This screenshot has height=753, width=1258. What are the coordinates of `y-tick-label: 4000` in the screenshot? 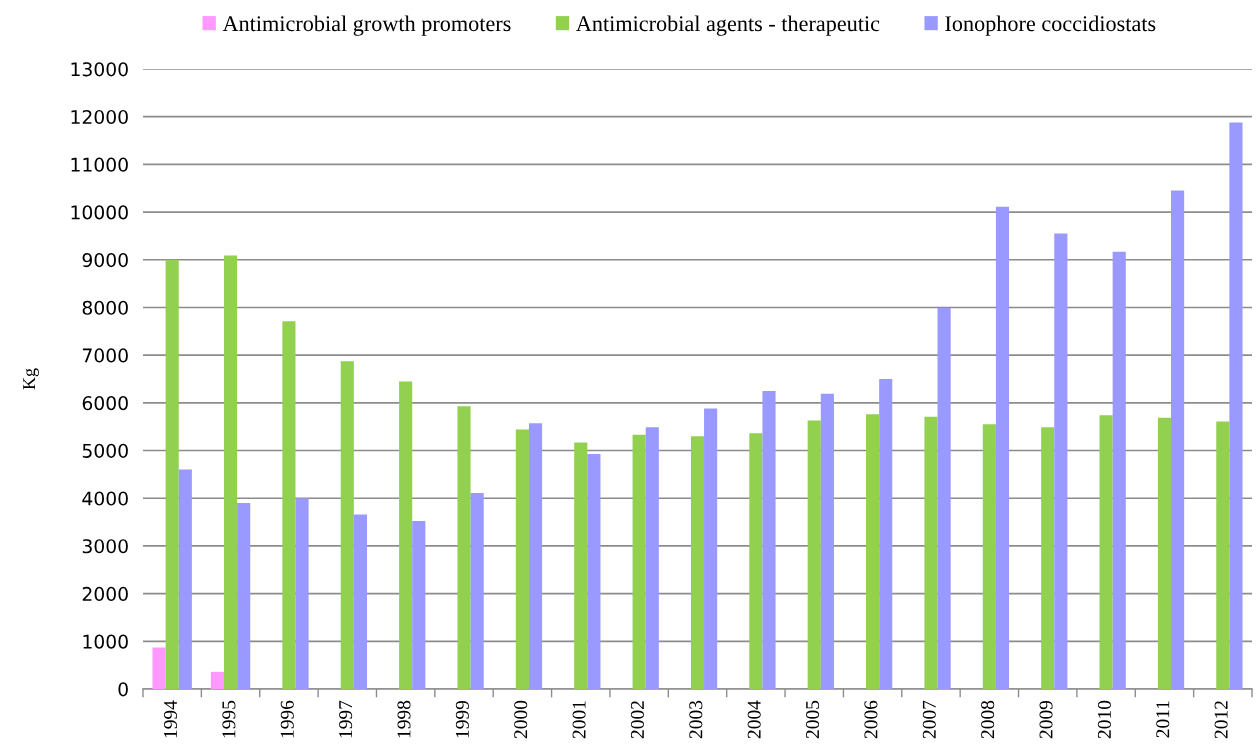 It's located at (105, 498).